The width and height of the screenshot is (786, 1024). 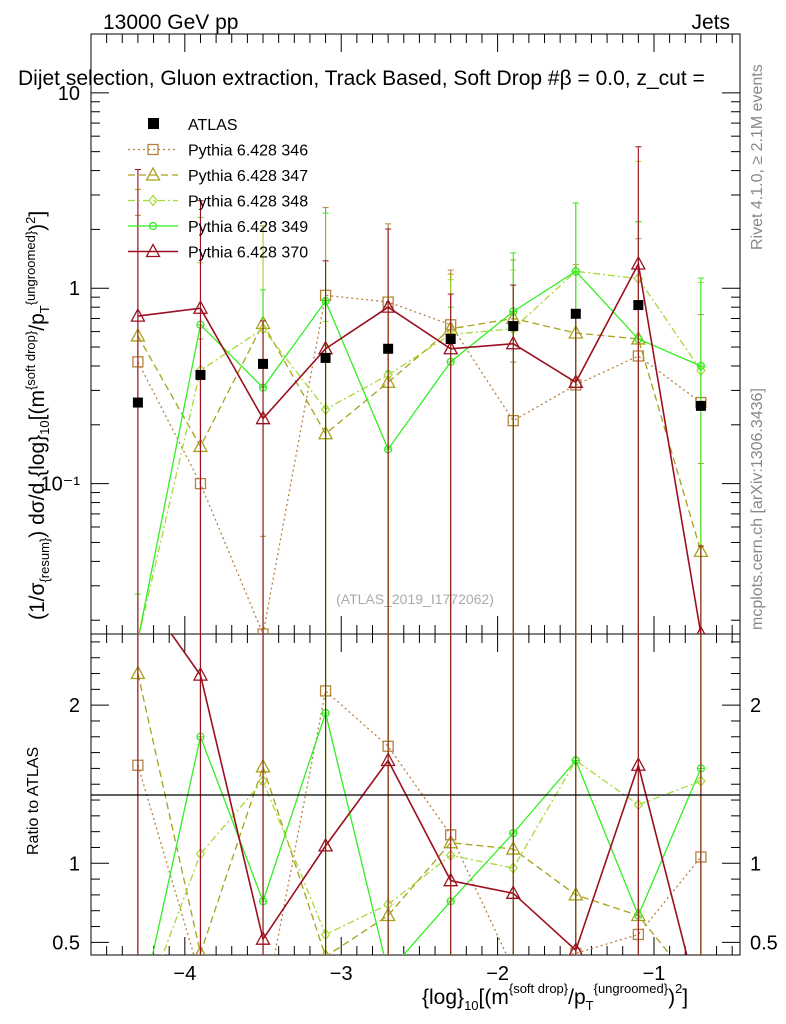 I want to click on header-process-label: Jets, so click(x=710, y=22).